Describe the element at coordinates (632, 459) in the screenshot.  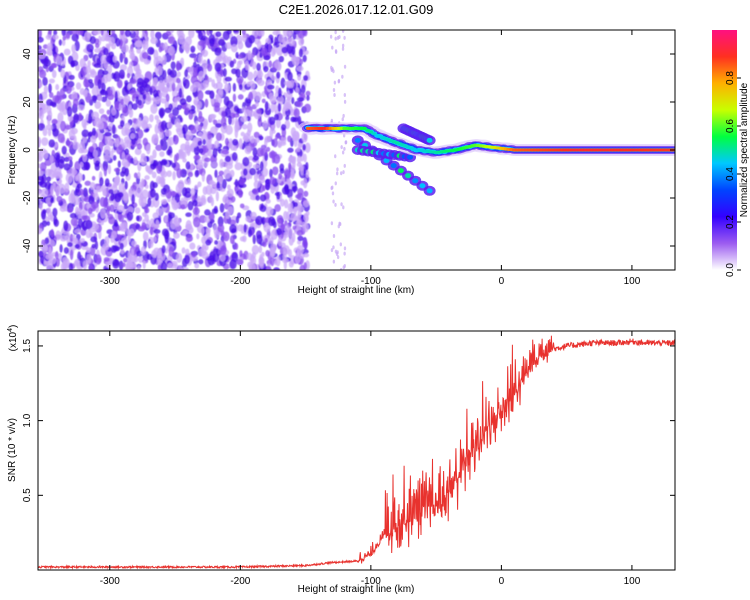
I see `snr-x-tick: 100` at that location.